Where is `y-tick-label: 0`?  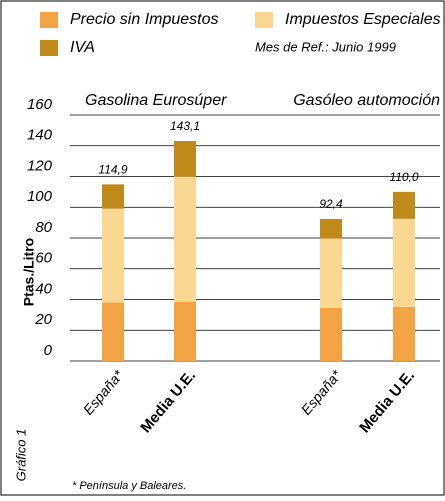
y-tick-label: 0 is located at coordinates (48, 350).